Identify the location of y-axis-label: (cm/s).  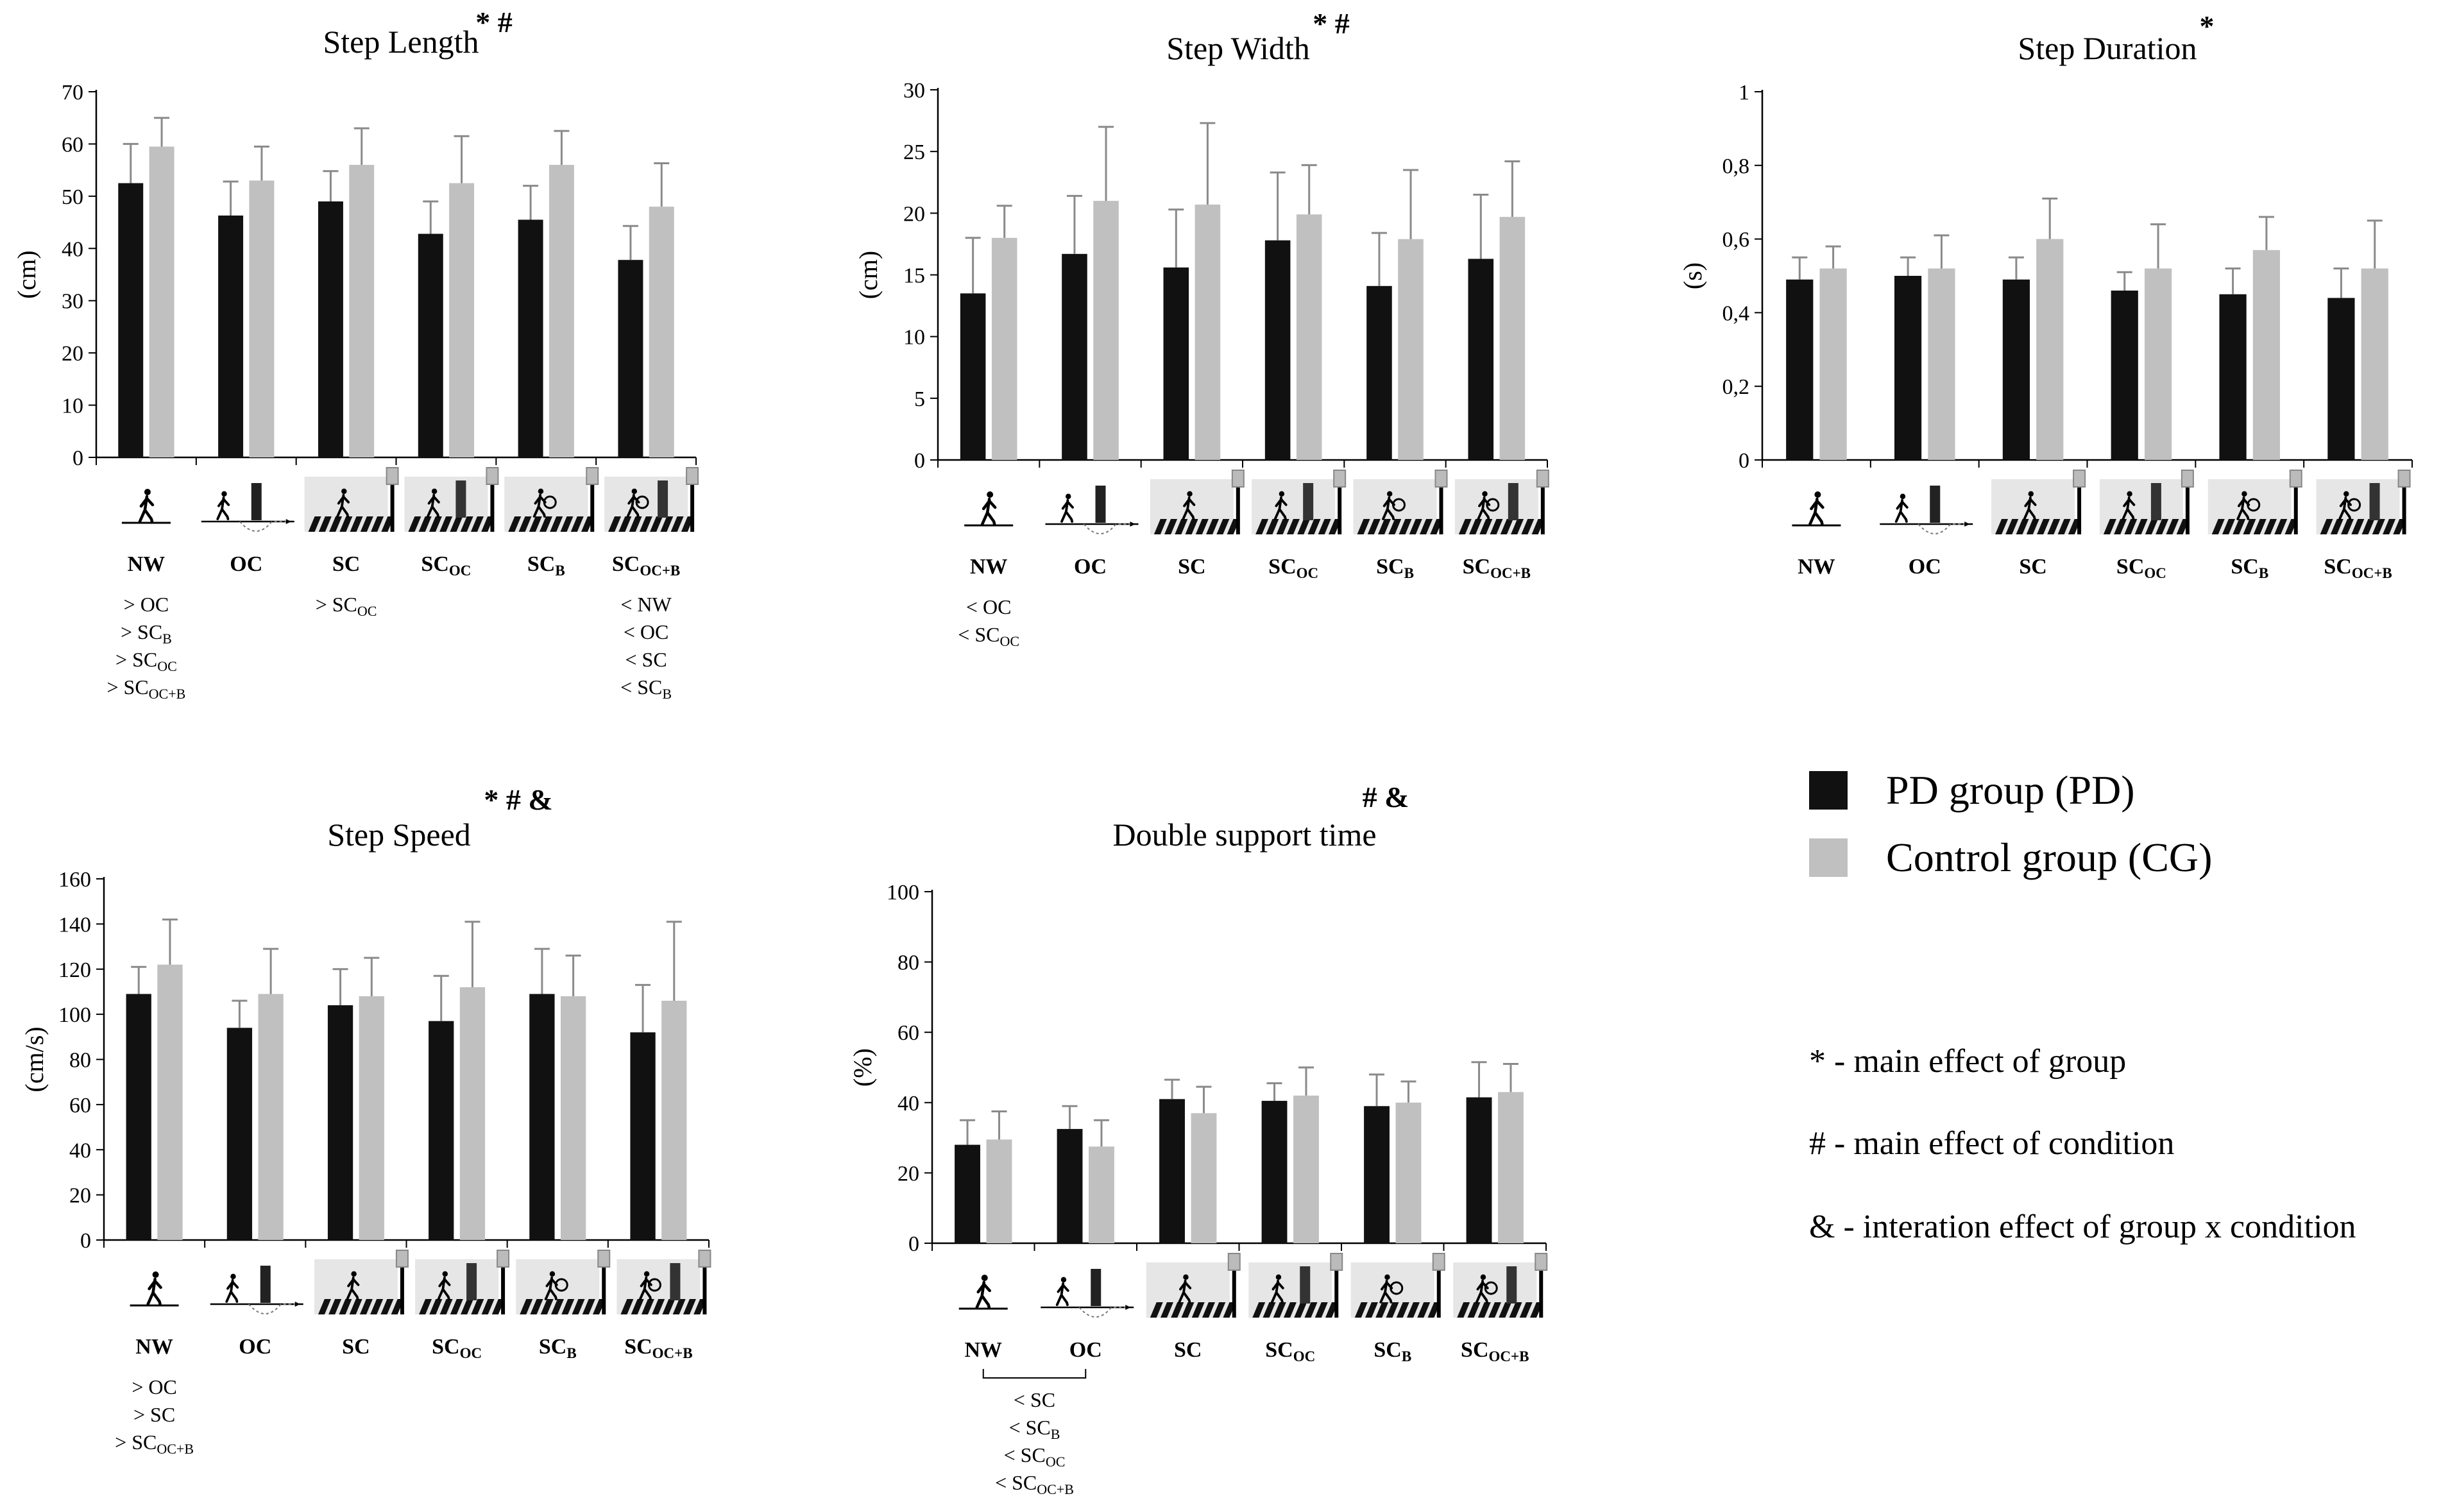
(34, 1059).